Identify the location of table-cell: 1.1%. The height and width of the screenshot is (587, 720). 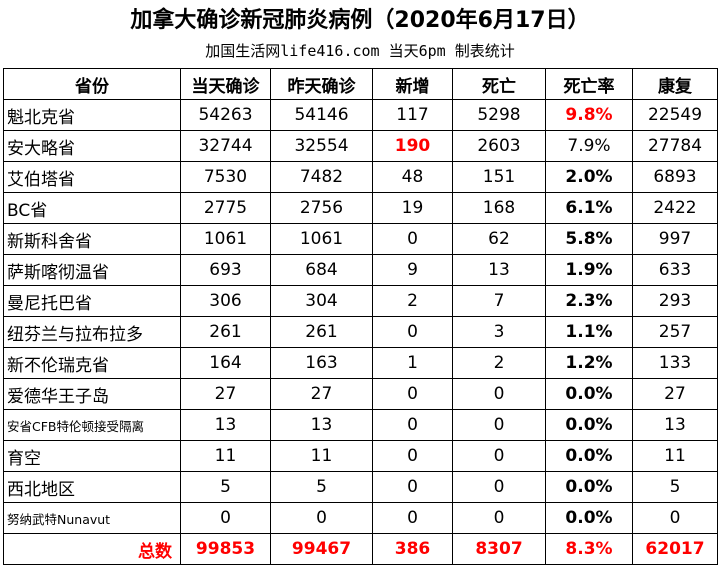
(589, 332).